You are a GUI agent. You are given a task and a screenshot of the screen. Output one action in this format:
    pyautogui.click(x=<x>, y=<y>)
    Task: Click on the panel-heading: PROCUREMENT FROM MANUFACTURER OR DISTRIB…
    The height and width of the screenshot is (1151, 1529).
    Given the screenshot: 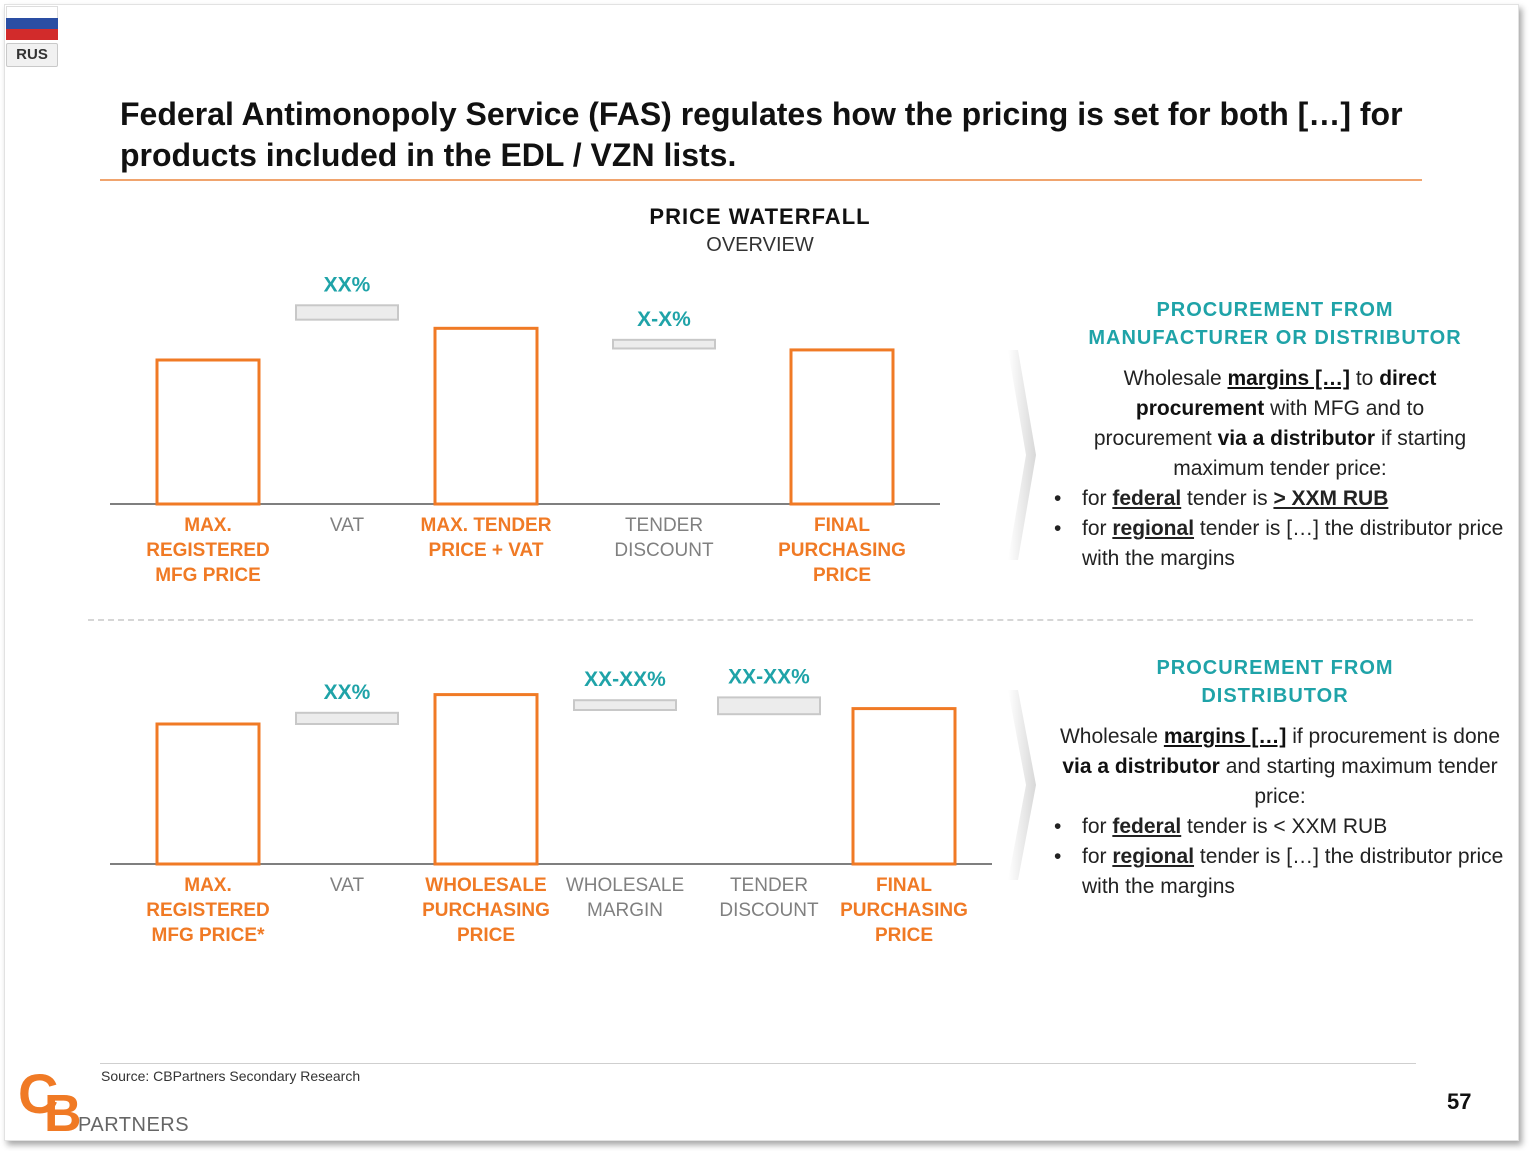 What is the action you would take?
    pyautogui.click(x=1275, y=324)
    